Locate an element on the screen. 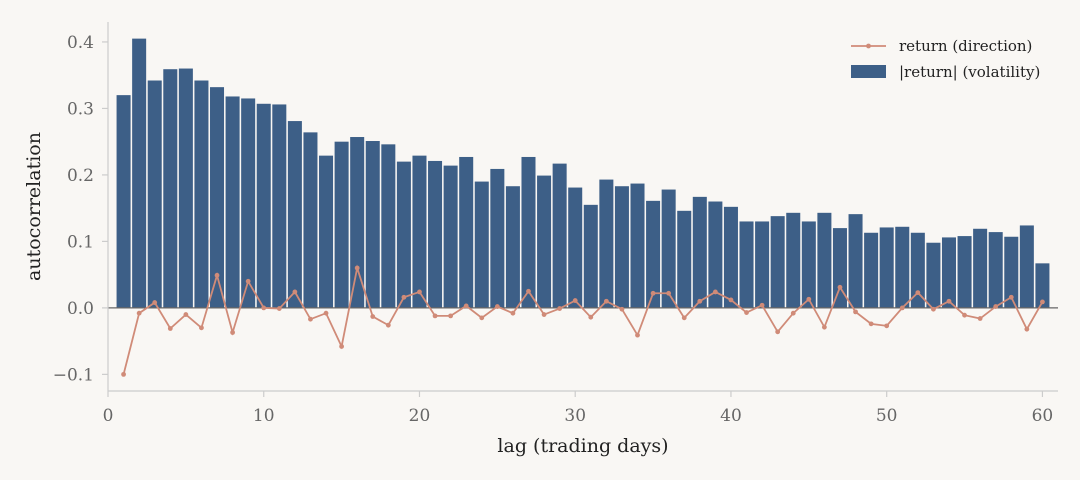 The width and height of the screenshot is (1080, 480). x-tick-label: 0 is located at coordinates (108, 416).